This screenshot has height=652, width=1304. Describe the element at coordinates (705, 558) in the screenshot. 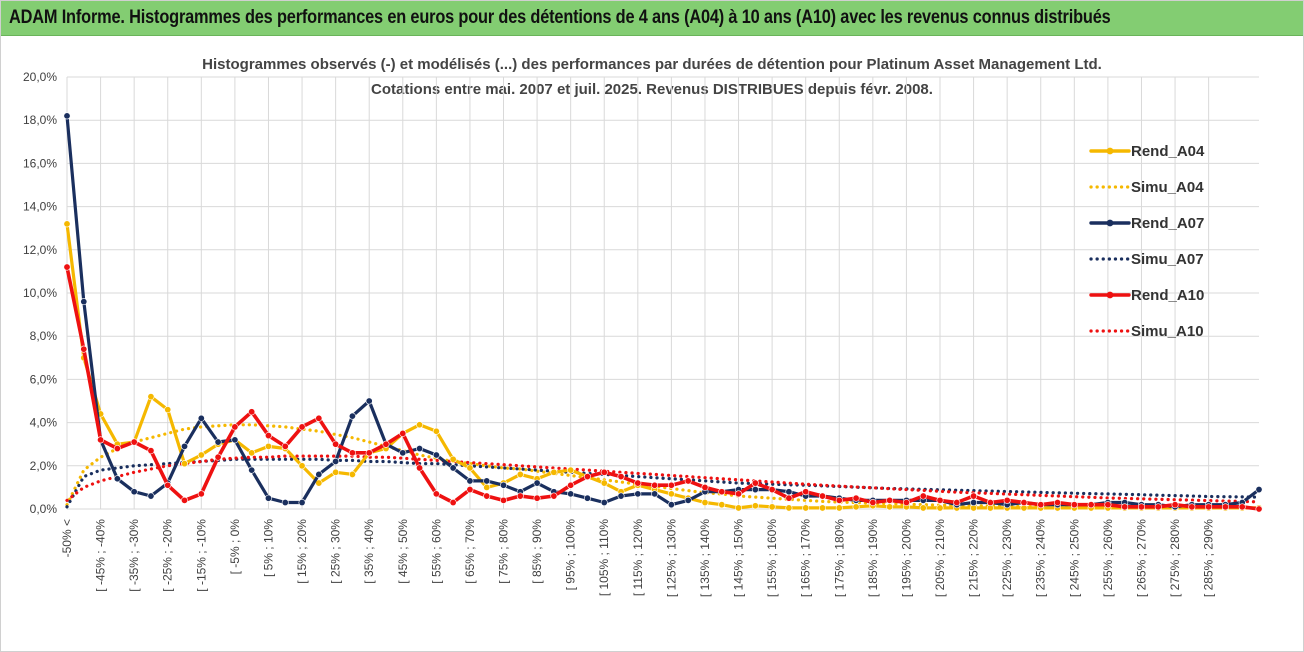

I see `x-tick-label: [ 135% ; 140%` at that location.